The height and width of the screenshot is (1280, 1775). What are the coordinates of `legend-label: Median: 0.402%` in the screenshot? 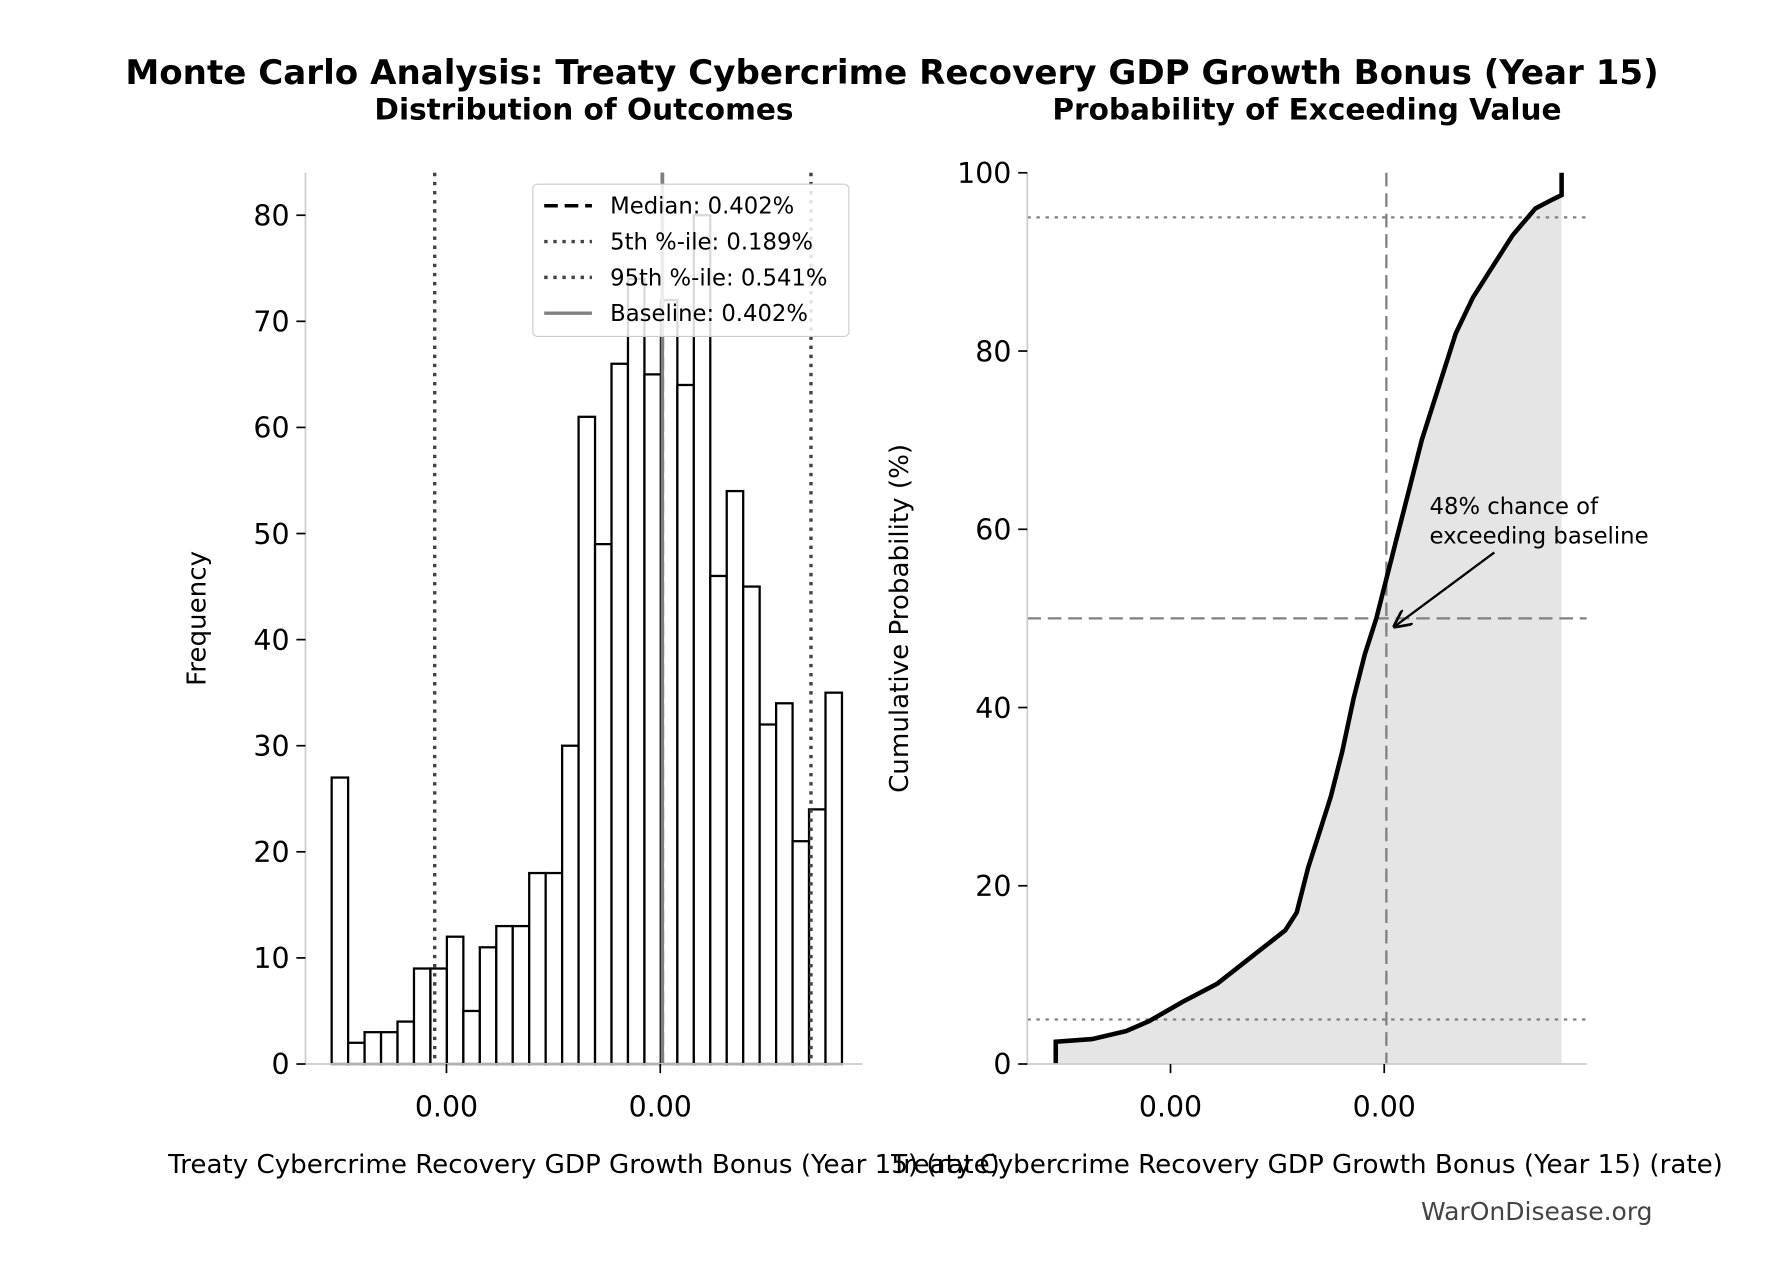 It's located at (702, 207).